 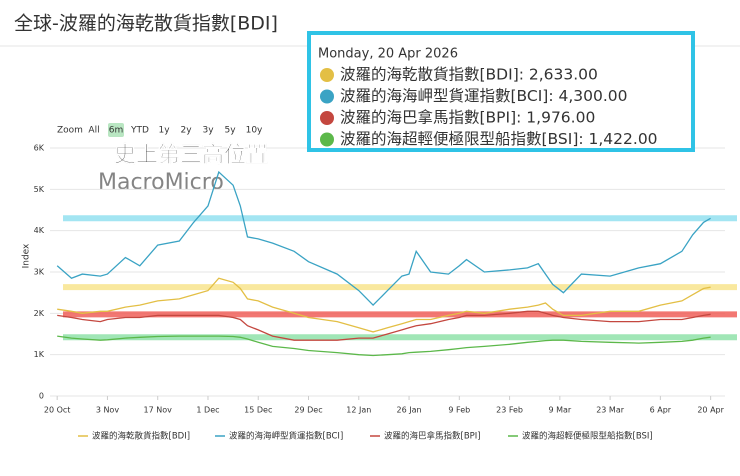 What do you see at coordinates (358, 410) in the screenshot?
I see `x-tick-label: 12 Jan` at bounding box center [358, 410].